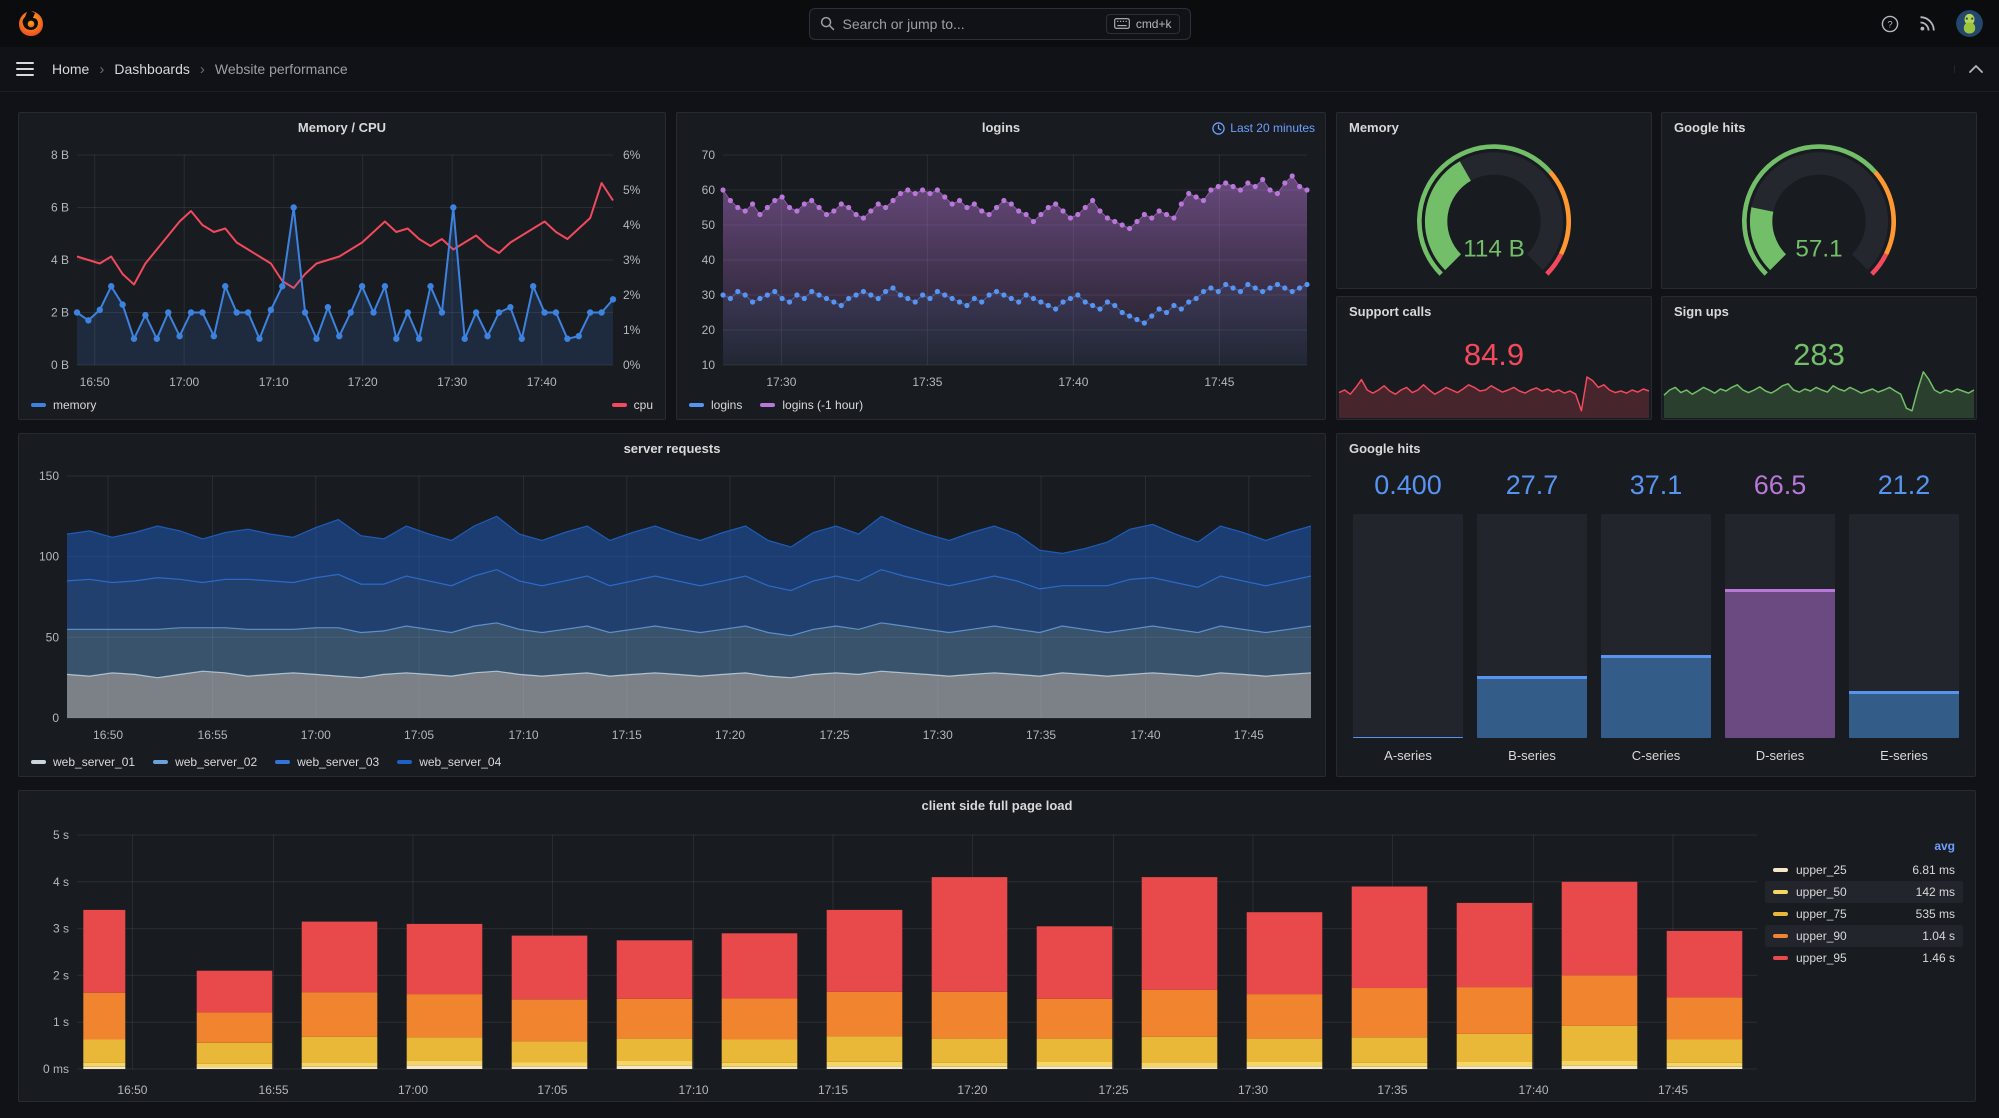 The height and width of the screenshot is (1118, 1999). I want to click on breadcrumb-bar: Home › Dashboards › Website performance, so click(999, 69).